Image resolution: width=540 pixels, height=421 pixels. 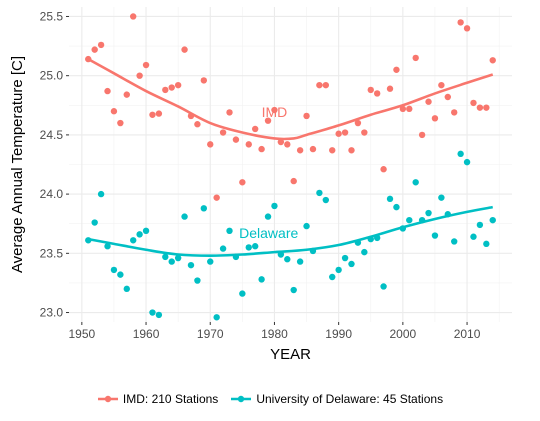 I want to click on x-tick-label: 1990, so click(x=338, y=334).